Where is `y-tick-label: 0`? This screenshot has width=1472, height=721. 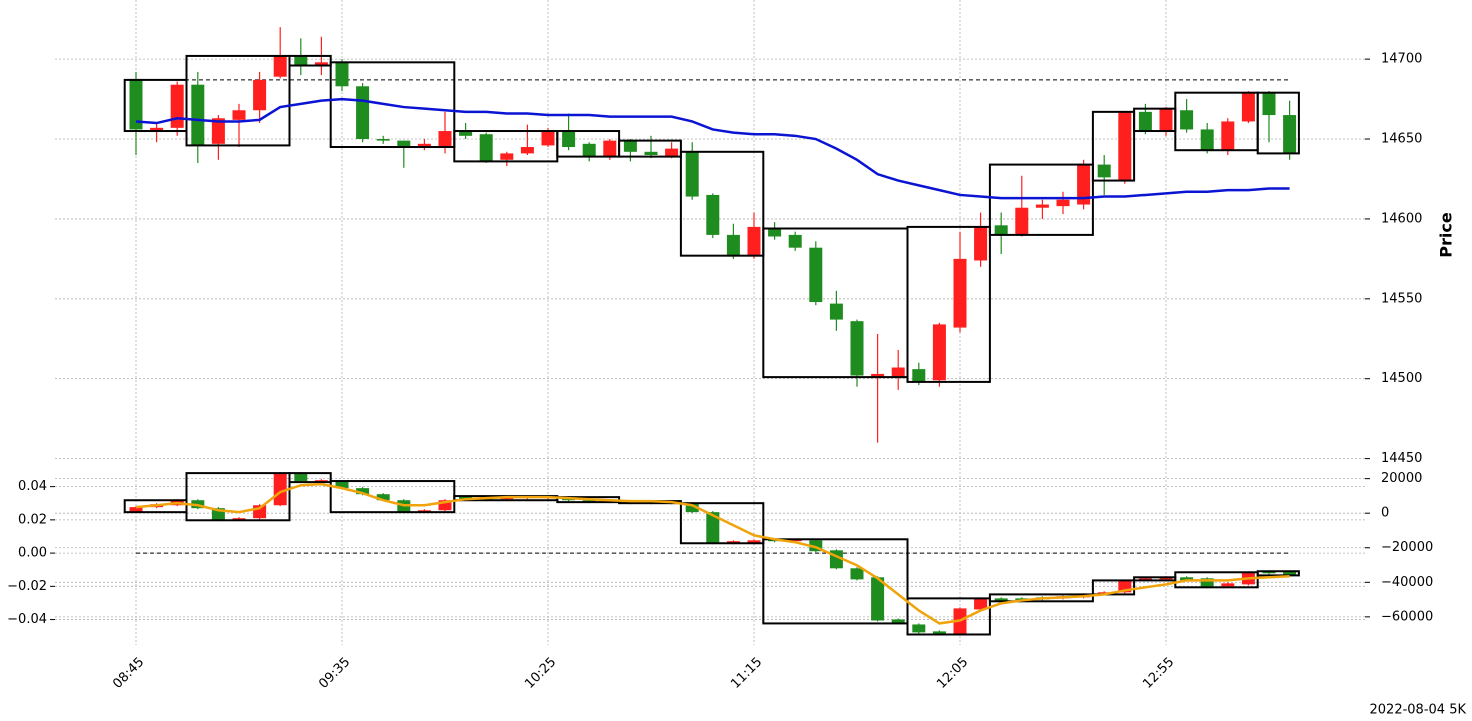
y-tick-label: 0 is located at coordinates (1385, 513).